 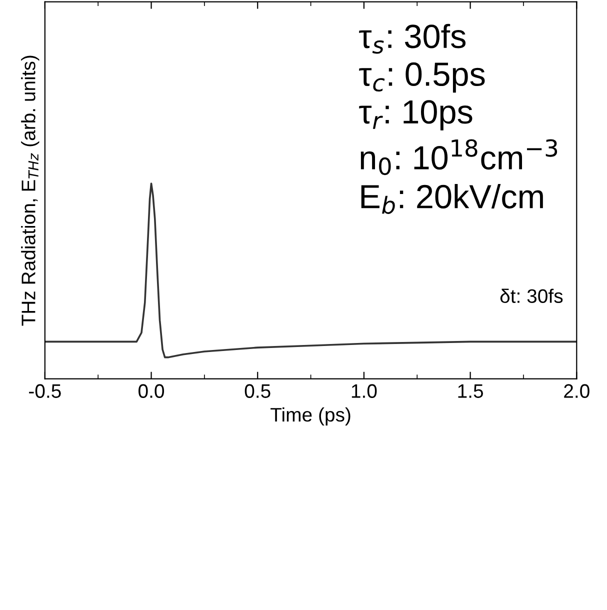 What do you see at coordinates (577, 391) in the screenshot?
I see `x-tick-label: 2.0` at bounding box center [577, 391].